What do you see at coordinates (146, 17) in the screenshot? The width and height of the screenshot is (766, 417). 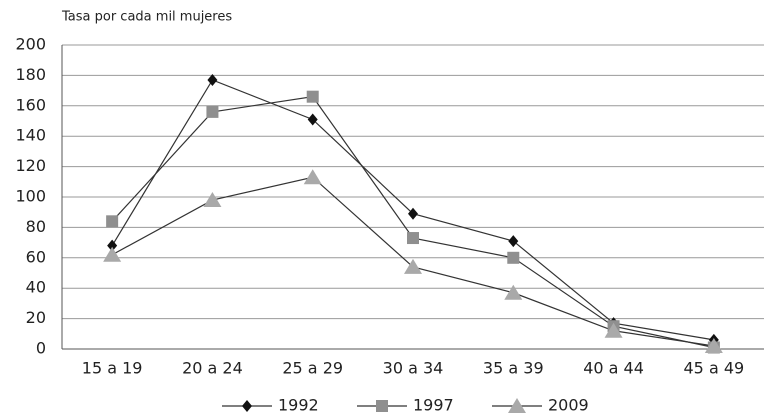 I see `y-axis-label: Tasa por cada mil mujeres` at bounding box center [146, 17].